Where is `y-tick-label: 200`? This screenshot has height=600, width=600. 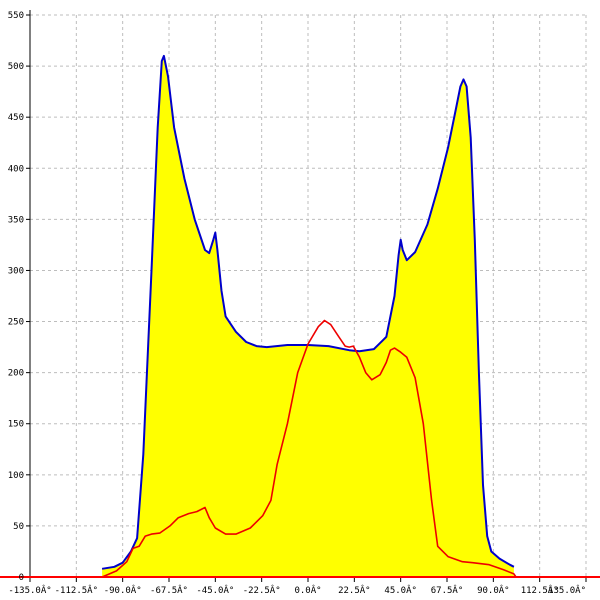 y-tick-label: 200 is located at coordinates (16, 374).